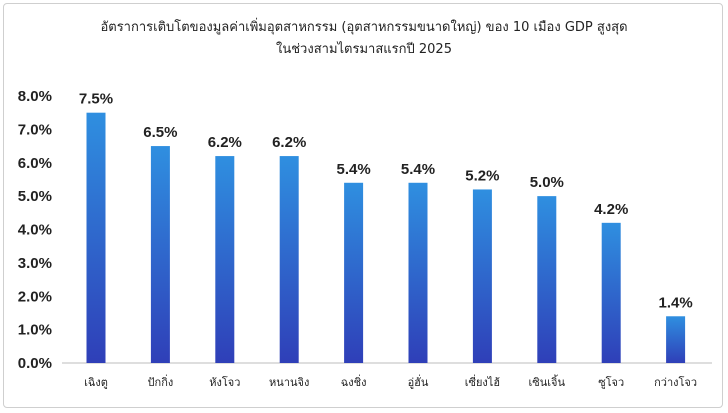 This screenshot has height=413, width=728. I want to click on data-label: 5.2%, so click(482, 175).